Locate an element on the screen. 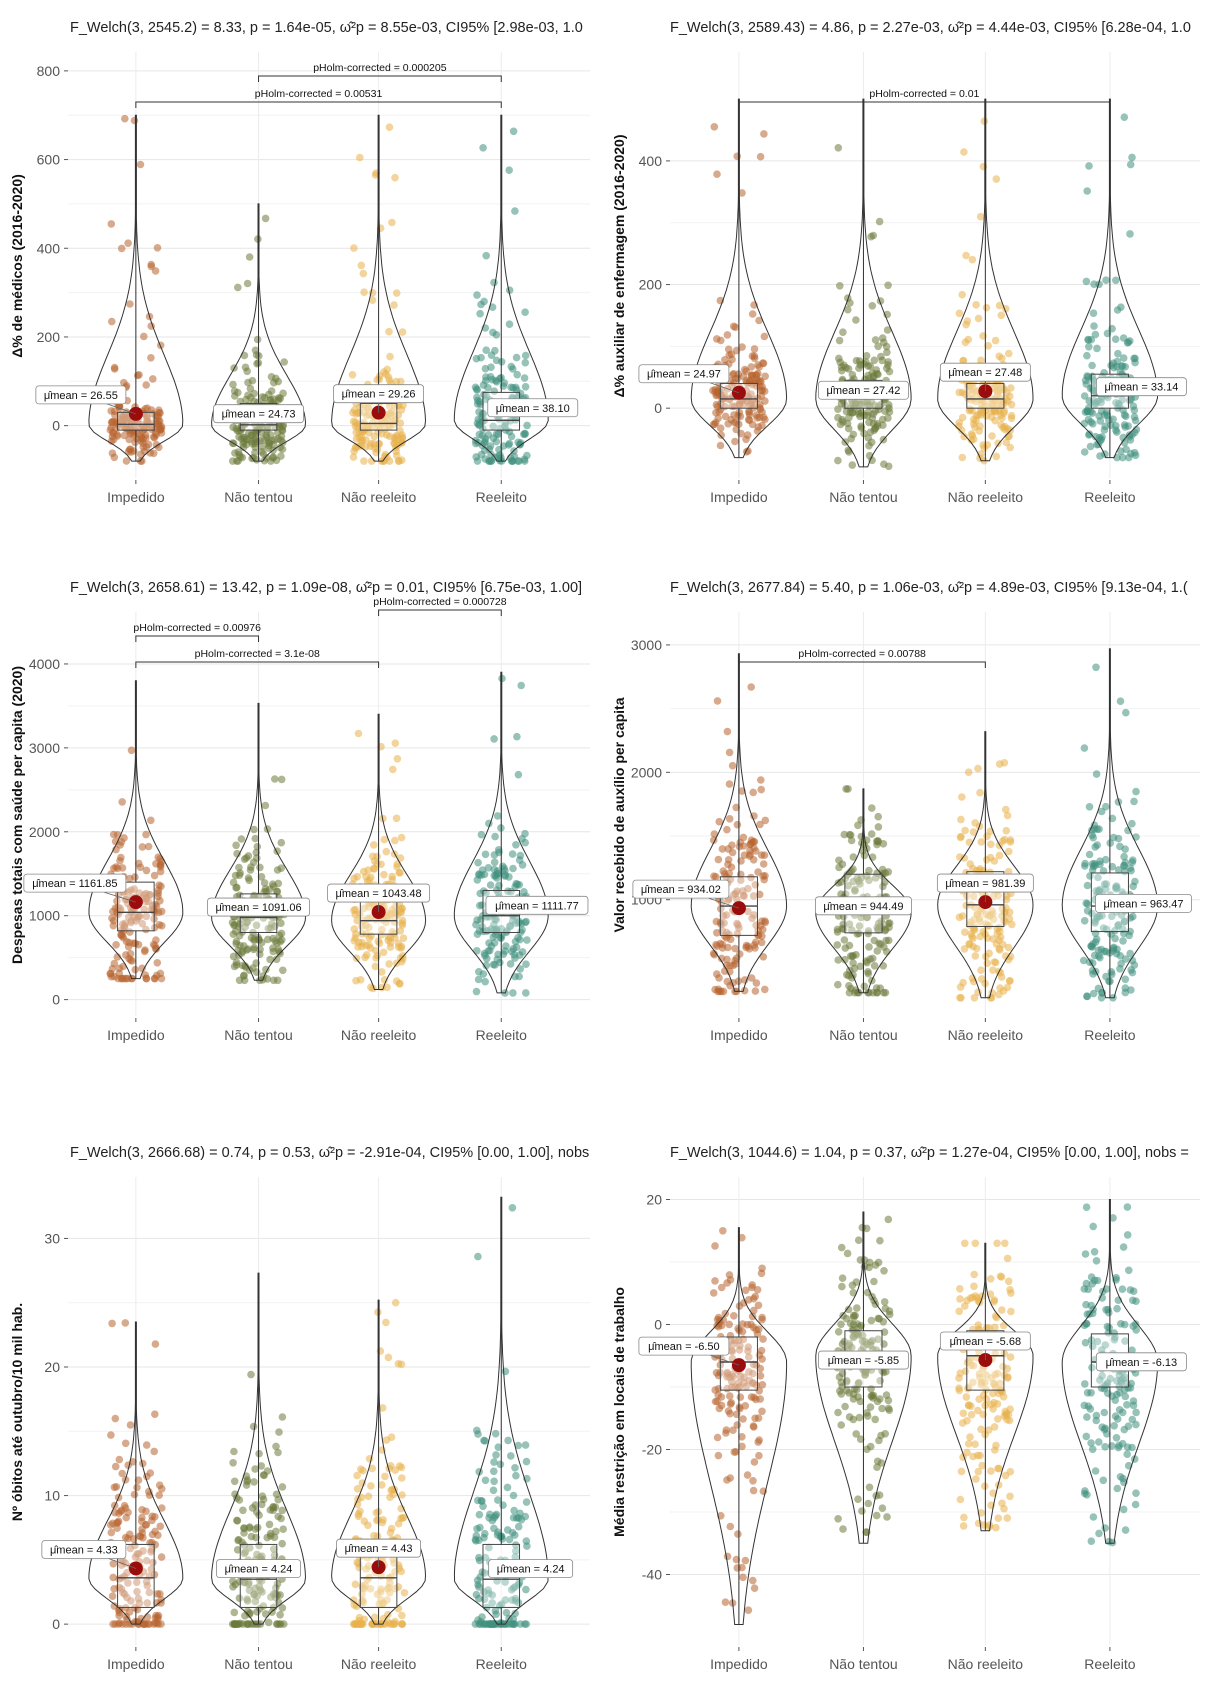 The width and height of the screenshot is (1214, 1684). bracket-line is located at coordinates (440, 612).